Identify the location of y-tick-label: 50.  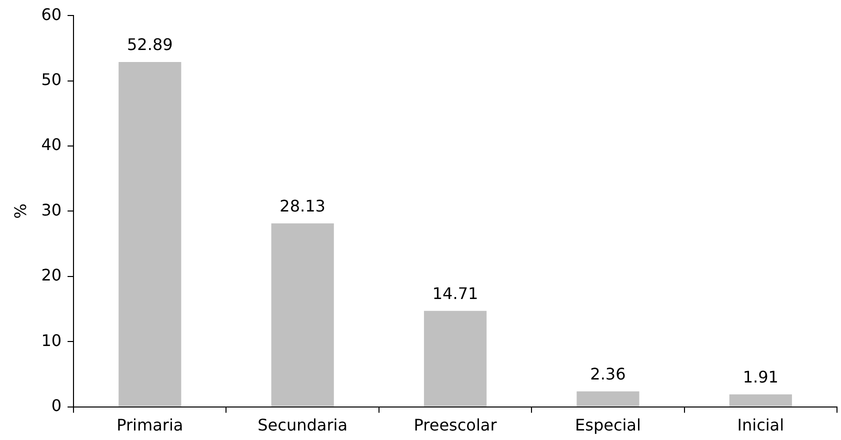
(51, 79).